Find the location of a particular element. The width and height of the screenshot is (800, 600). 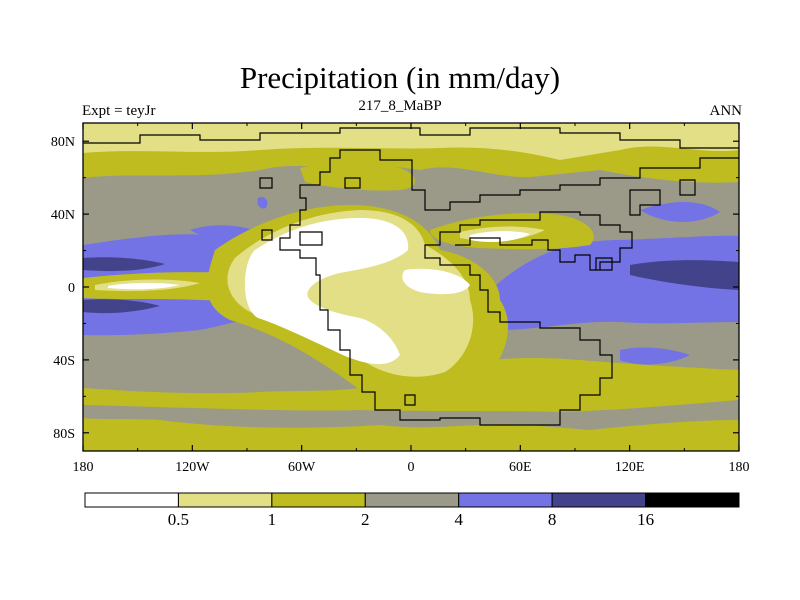

colorbar: 0.5 1 2 4 8 16 is located at coordinates (412, 510).